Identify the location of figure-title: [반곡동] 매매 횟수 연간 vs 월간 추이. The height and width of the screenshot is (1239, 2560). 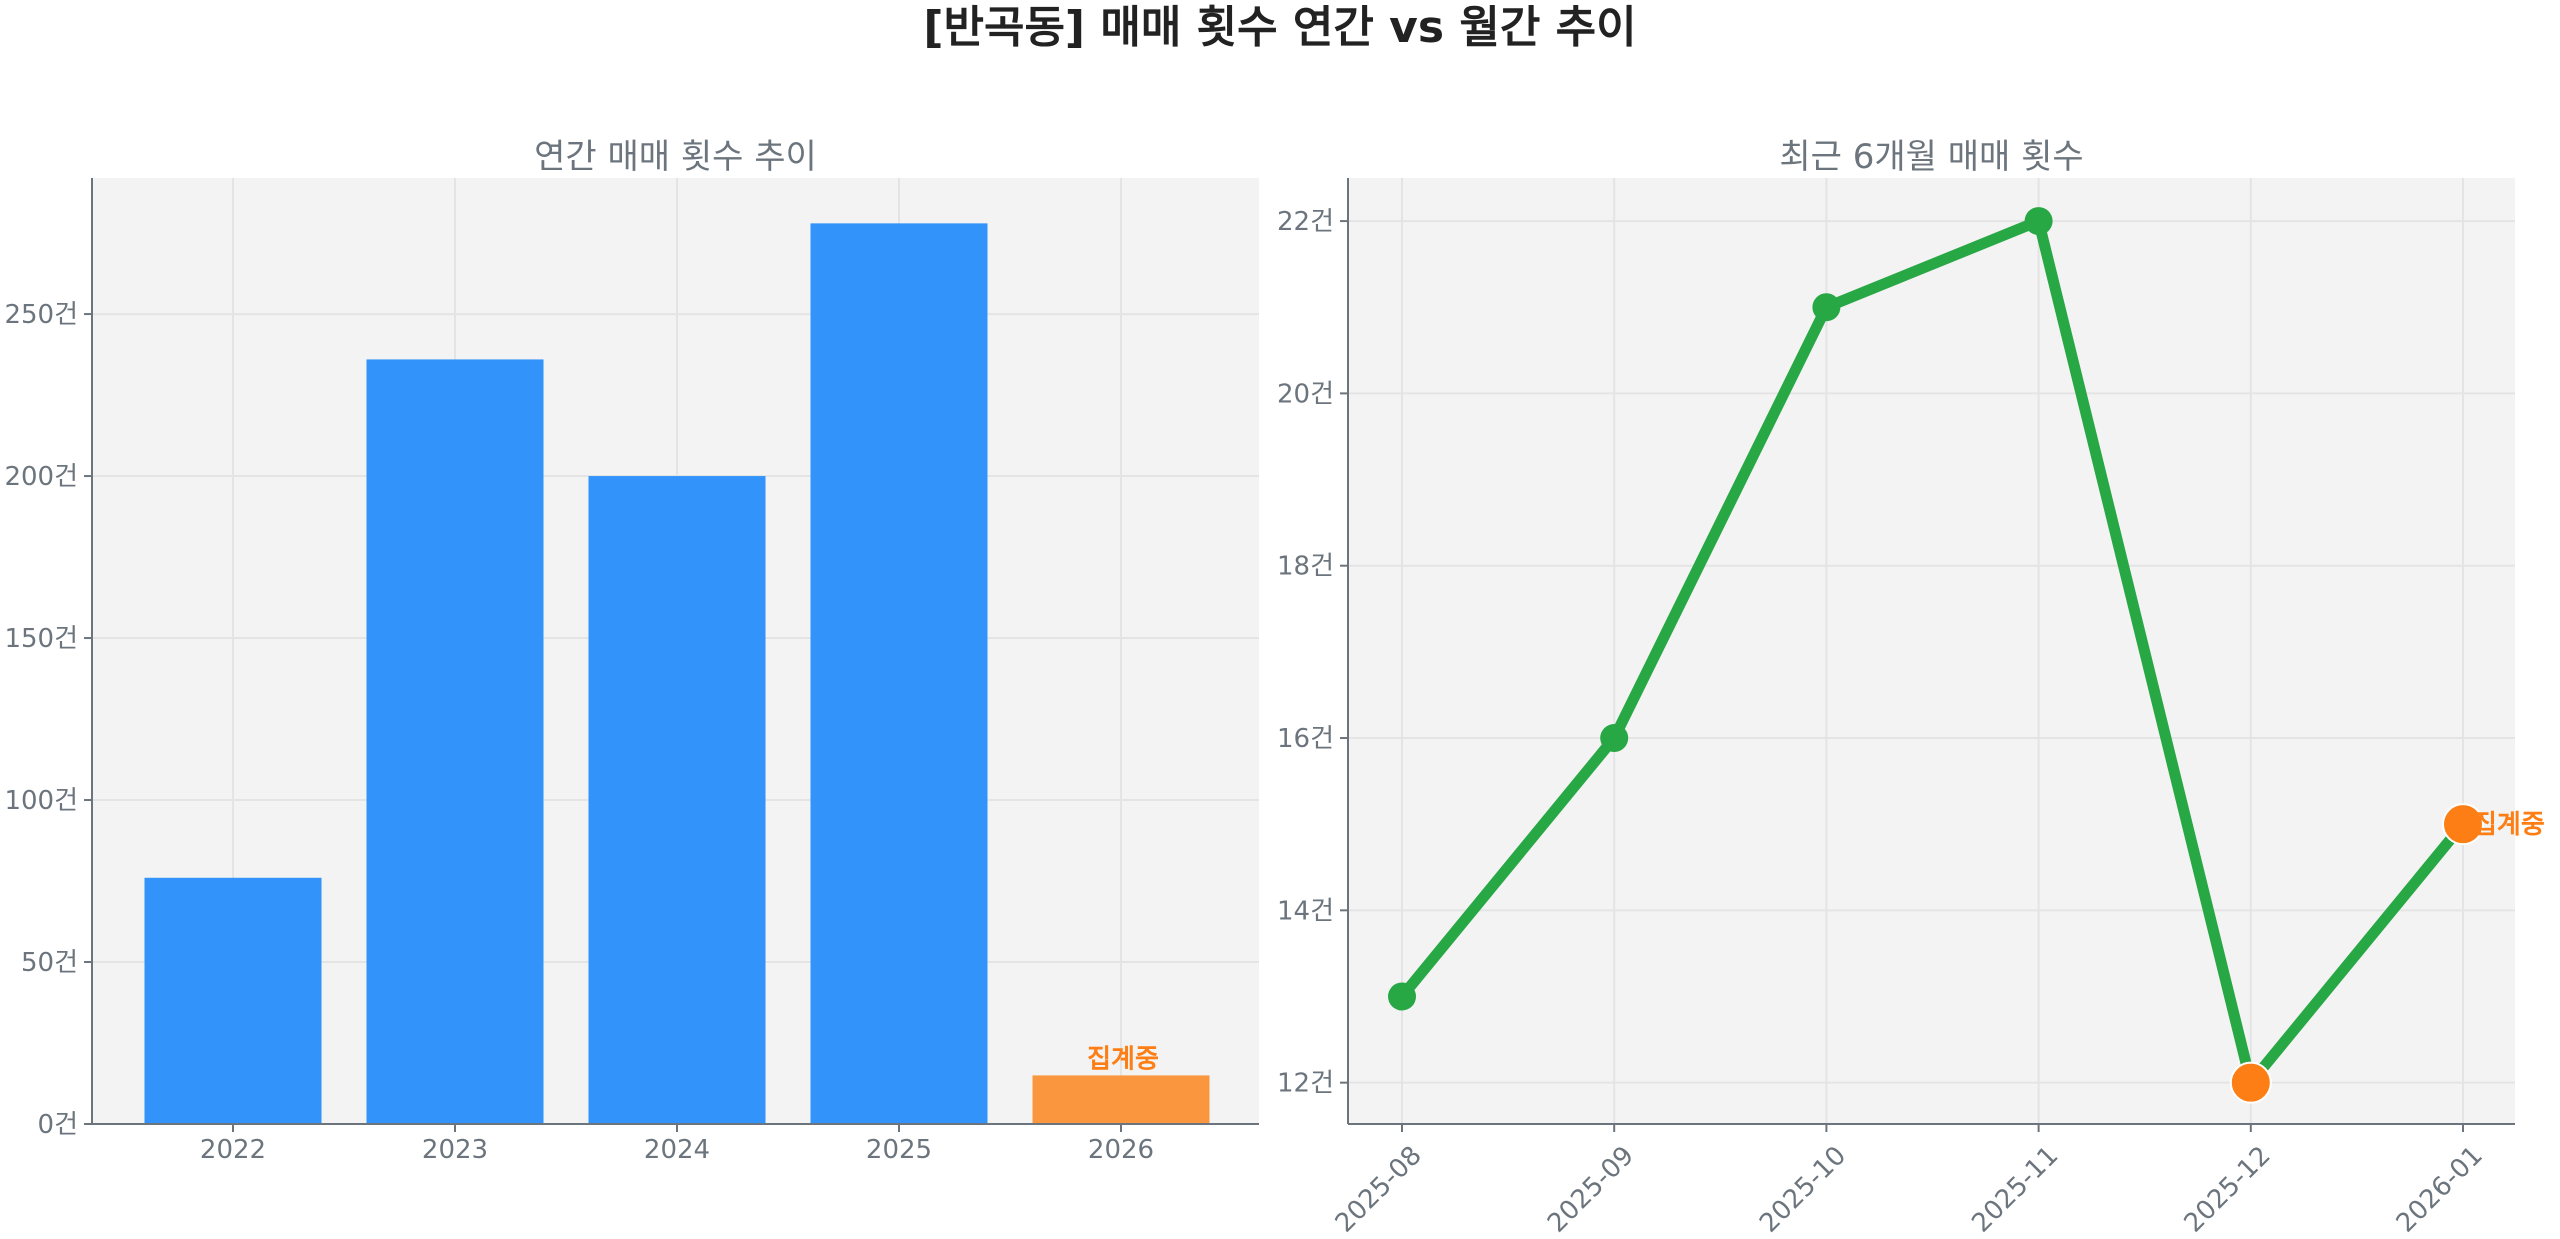
(1279, 27).